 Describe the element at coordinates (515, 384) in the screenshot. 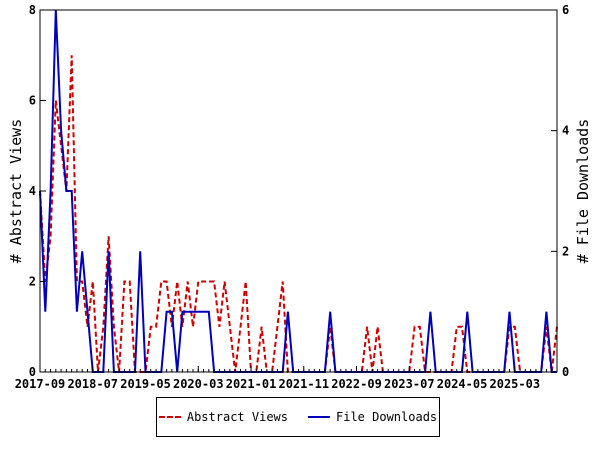

I see `x-tick-label: 2025-03` at that location.